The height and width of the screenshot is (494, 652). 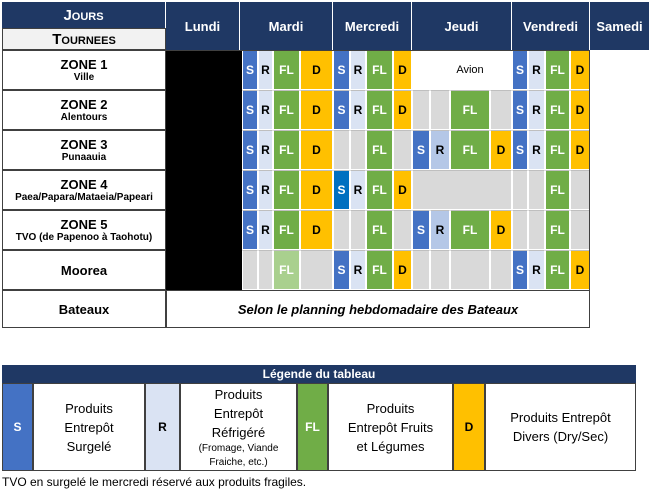 I want to click on day-header: Jeudi, so click(x=462, y=26).